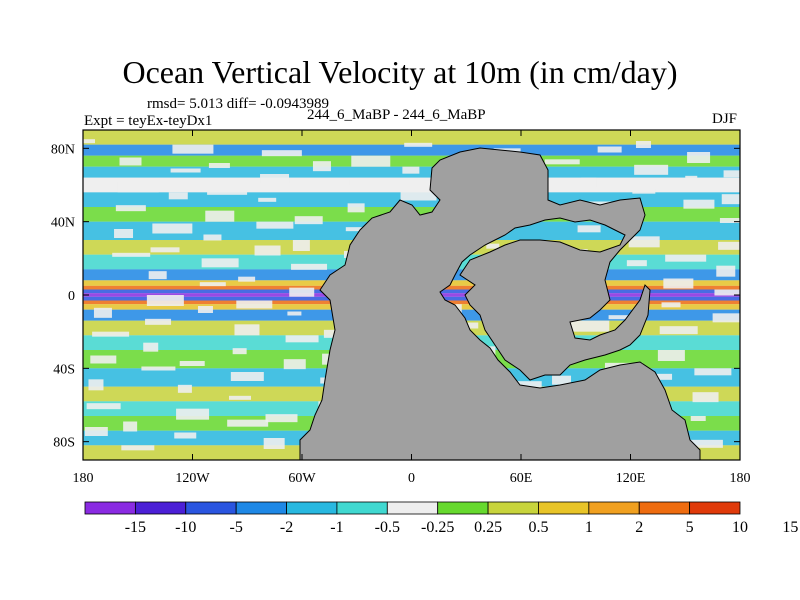  I want to click on x-tick-label: 60W, so click(302, 478).